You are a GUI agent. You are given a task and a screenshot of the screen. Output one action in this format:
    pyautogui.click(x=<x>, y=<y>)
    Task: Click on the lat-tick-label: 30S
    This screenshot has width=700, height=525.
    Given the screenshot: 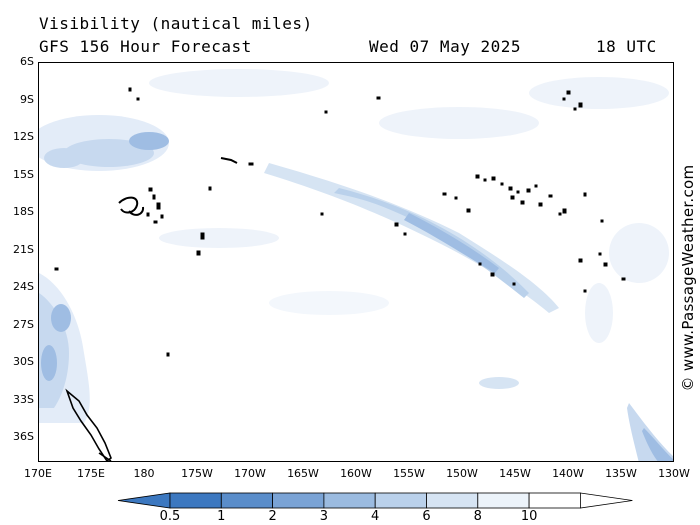 What is the action you would take?
    pyautogui.click(x=23, y=361)
    